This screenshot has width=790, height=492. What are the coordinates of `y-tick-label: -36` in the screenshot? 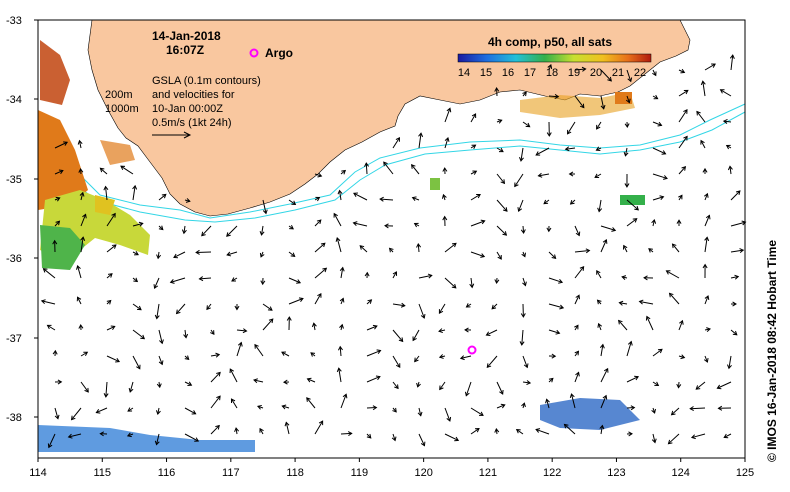 It's located at (14, 259).